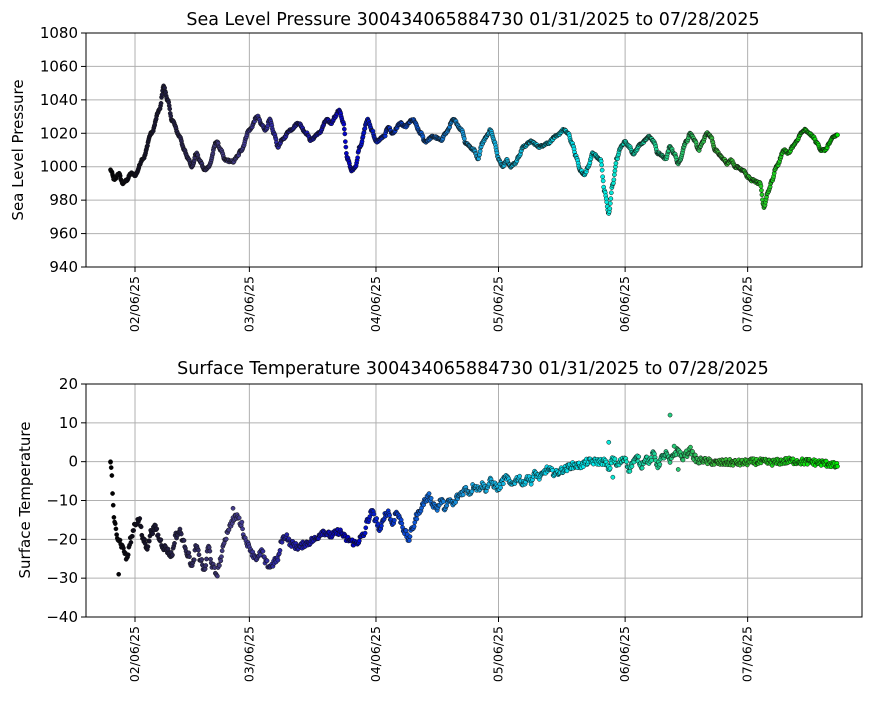  What do you see at coordinates (63, 267) in the screenshot?
I see `y-tick-label: 940` at bounding box center [63, 267].